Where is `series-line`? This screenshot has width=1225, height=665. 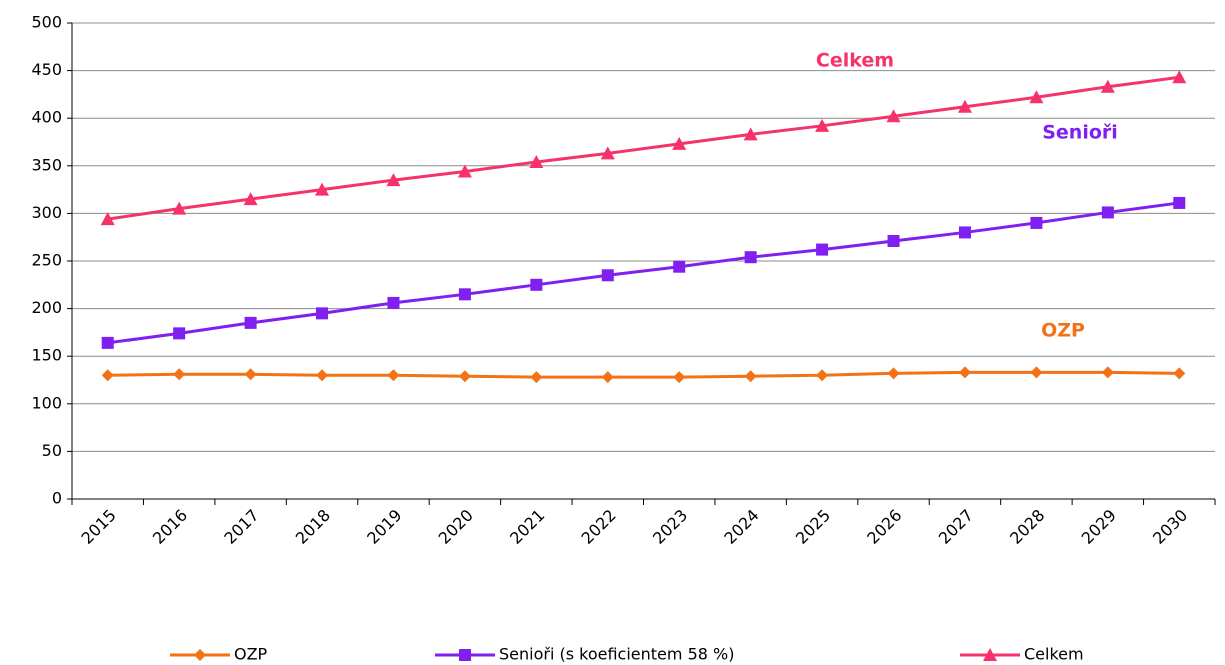 series-line is located at coordinates (643, 374).